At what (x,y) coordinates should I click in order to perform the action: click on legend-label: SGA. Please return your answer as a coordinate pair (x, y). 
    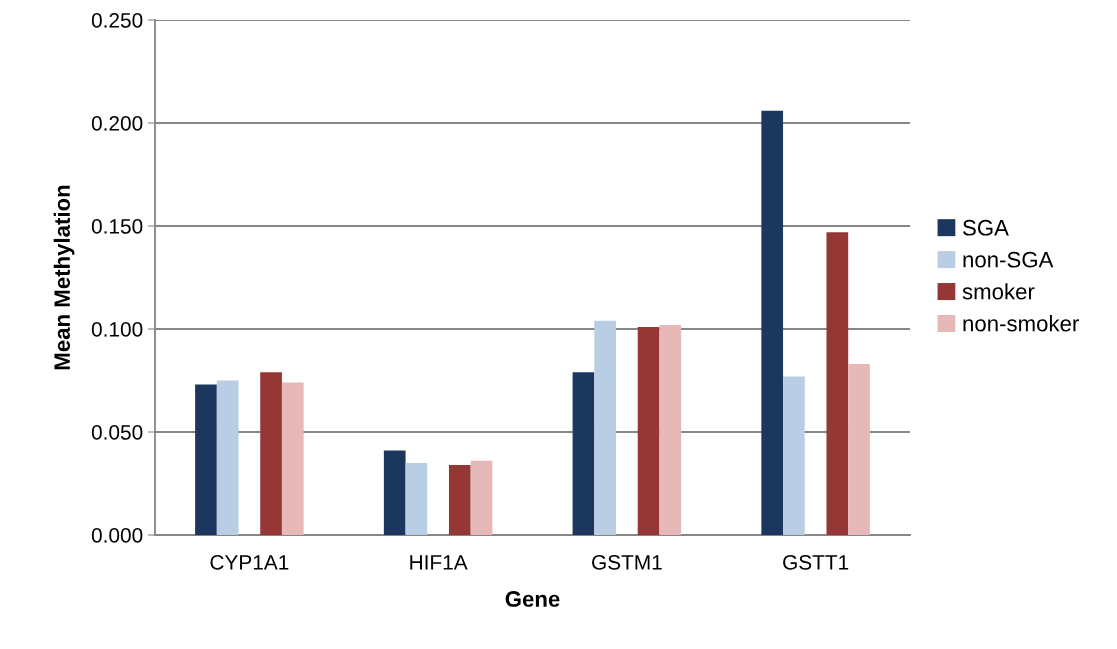
    Looking at the image, I should click on (986, 227).